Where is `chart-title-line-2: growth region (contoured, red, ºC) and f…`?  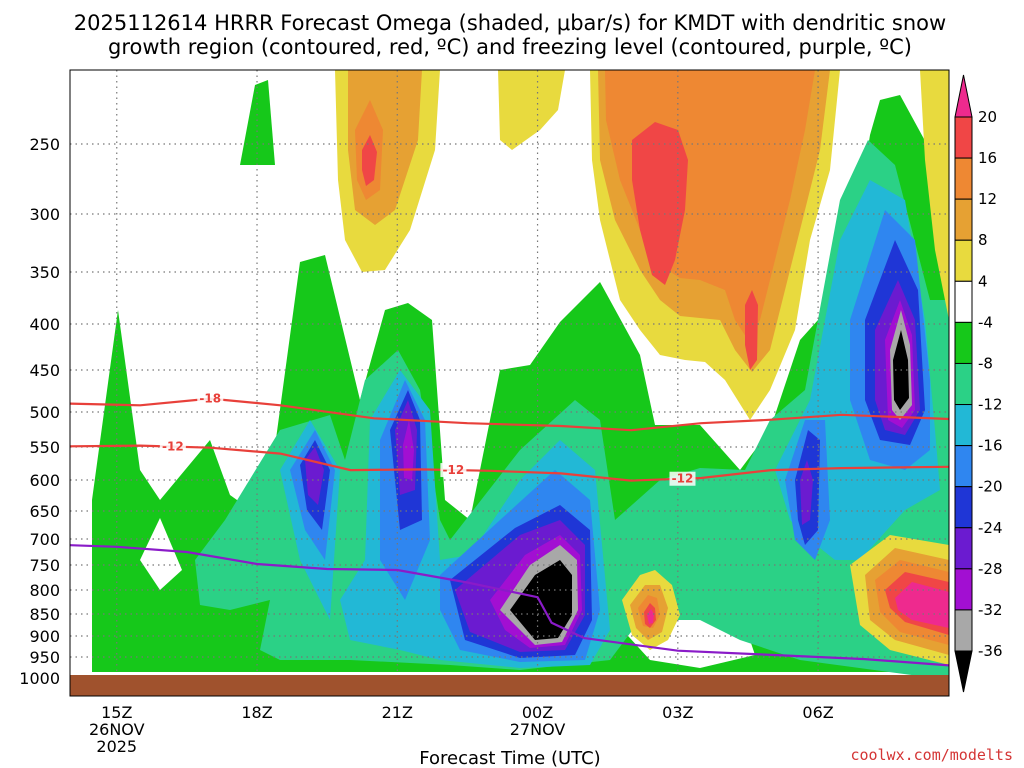
chart-title-line-2: growth region (contoured, red, ºC) and f… is located at coordinates (510, 47).